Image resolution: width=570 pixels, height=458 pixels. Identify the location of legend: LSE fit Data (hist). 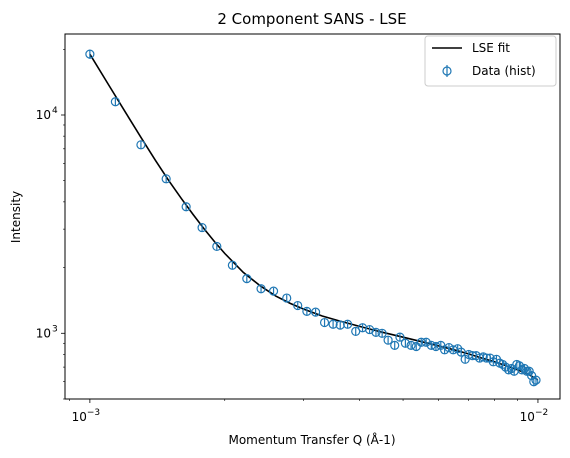
(490, 61).